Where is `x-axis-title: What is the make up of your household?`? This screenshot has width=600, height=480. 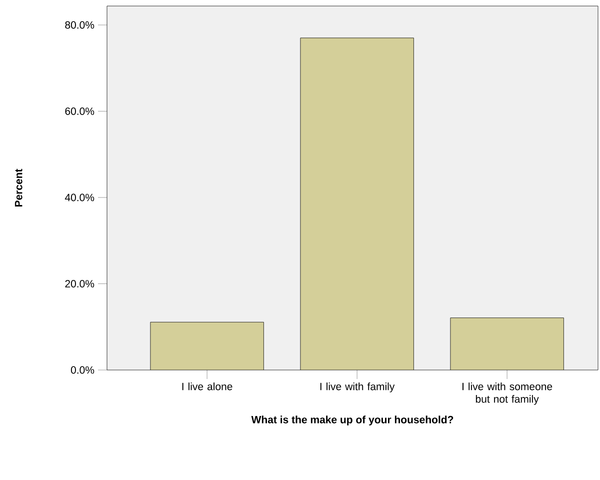 x-axis-title: What is the make up of your household? is located at coordinates (352, 421).